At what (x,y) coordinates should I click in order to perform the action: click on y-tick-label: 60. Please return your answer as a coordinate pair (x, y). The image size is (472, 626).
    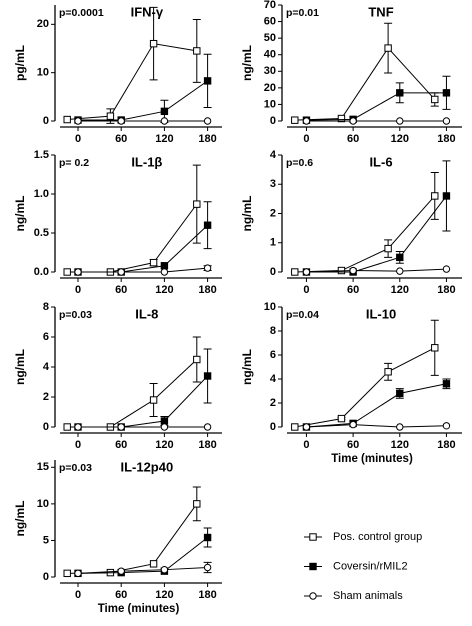
    Looking at the image, I should click on (270, 21).